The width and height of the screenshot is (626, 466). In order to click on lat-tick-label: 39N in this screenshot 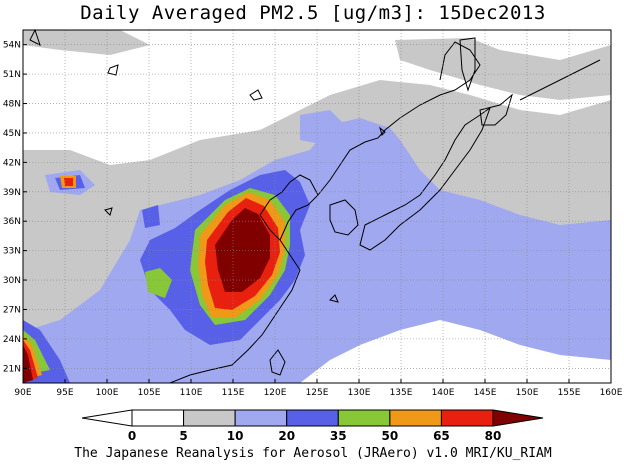, I will do `click(12, 193)`.